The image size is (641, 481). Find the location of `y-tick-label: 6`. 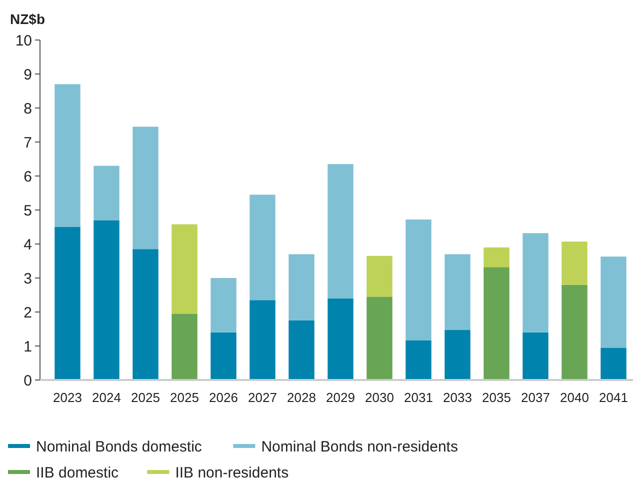

y-tick-label: 6 is located at coordinates (28, 177).